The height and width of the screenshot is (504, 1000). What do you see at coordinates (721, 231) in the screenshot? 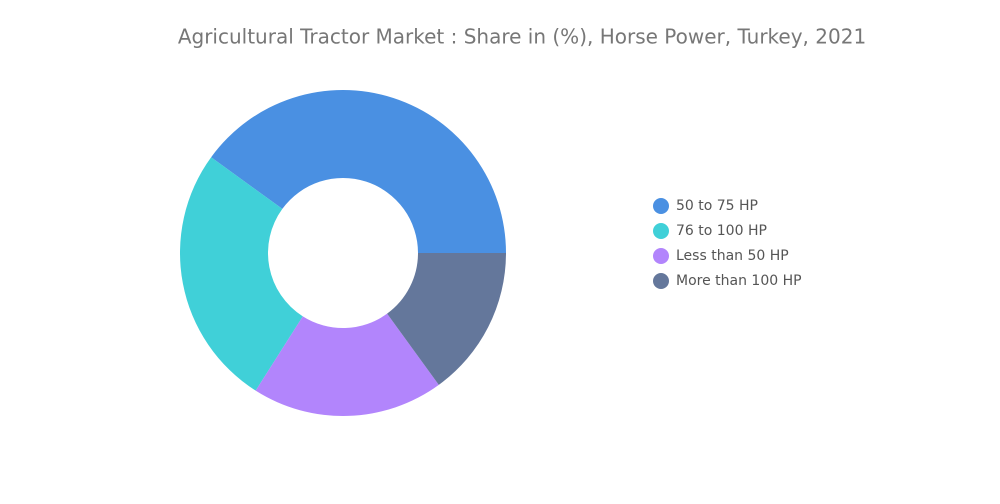
I see `legend-label: 76 to 100 HP` at bounding box center [721, 231].